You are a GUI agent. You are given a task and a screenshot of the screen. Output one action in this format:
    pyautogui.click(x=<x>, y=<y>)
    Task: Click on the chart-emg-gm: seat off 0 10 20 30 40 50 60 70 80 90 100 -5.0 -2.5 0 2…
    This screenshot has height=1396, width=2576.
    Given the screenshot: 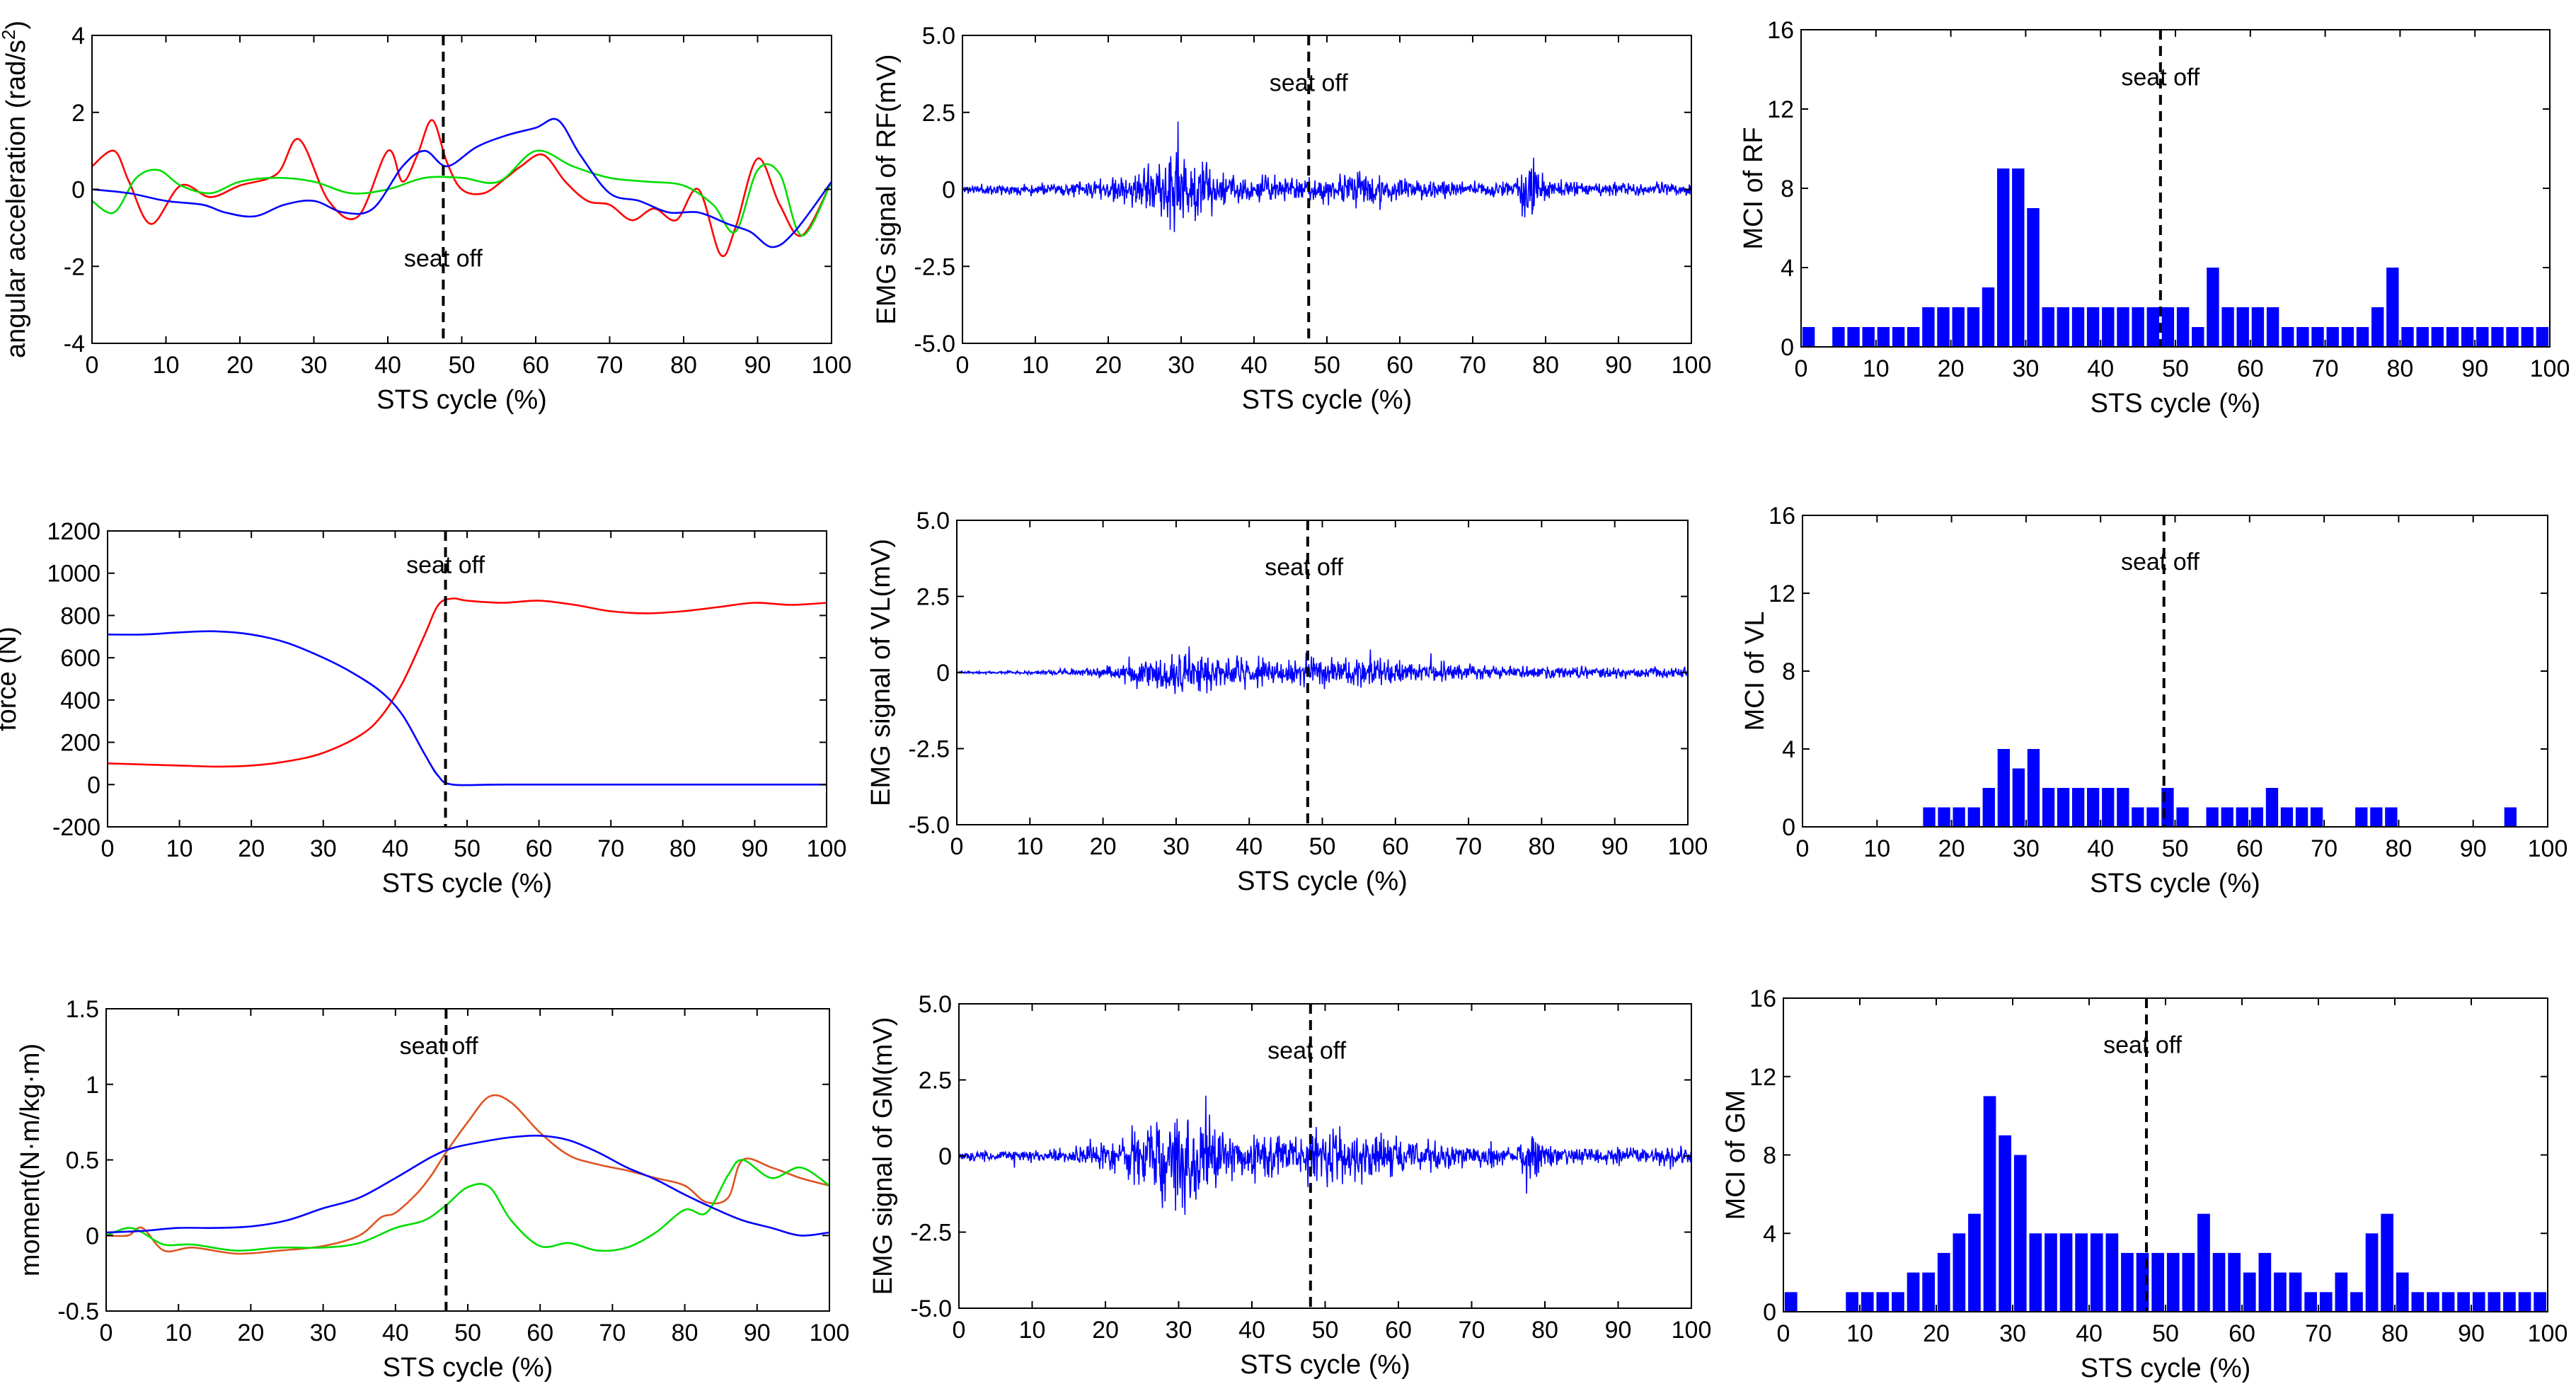 What is the action you would take?
    pyautogui.click(x=1290, y=1185)
    